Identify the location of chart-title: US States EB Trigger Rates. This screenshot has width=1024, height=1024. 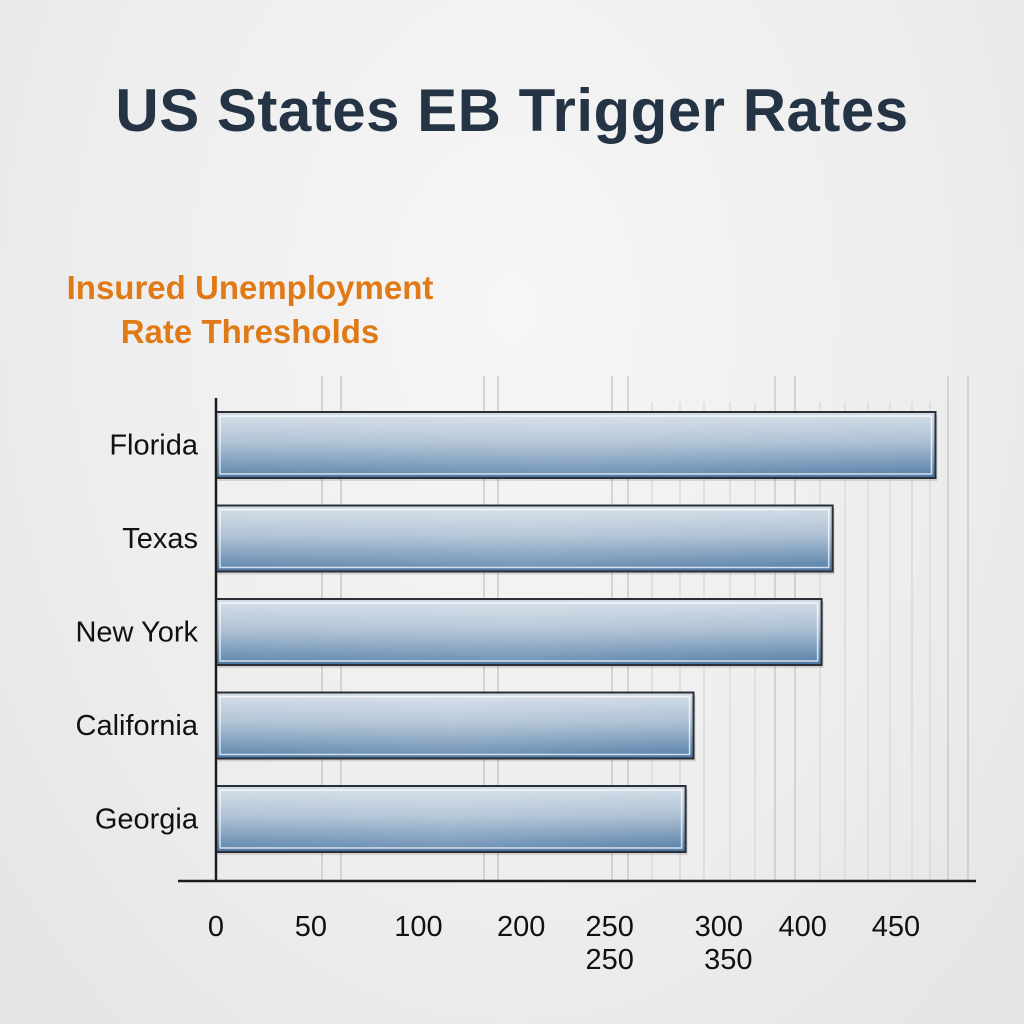
(512, 110).